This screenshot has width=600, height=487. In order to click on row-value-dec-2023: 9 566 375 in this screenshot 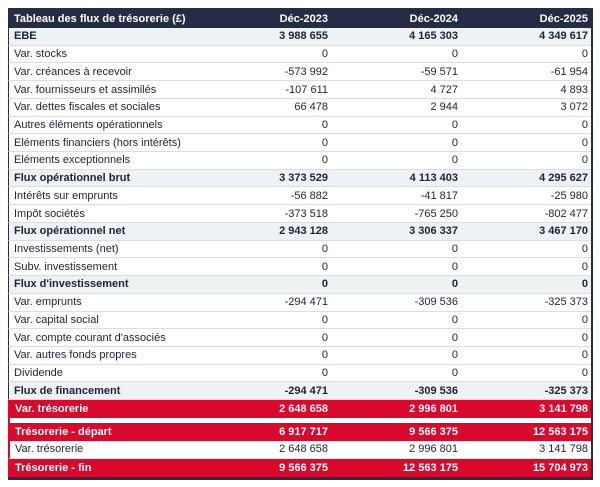, I will do `click(303, 467)`.